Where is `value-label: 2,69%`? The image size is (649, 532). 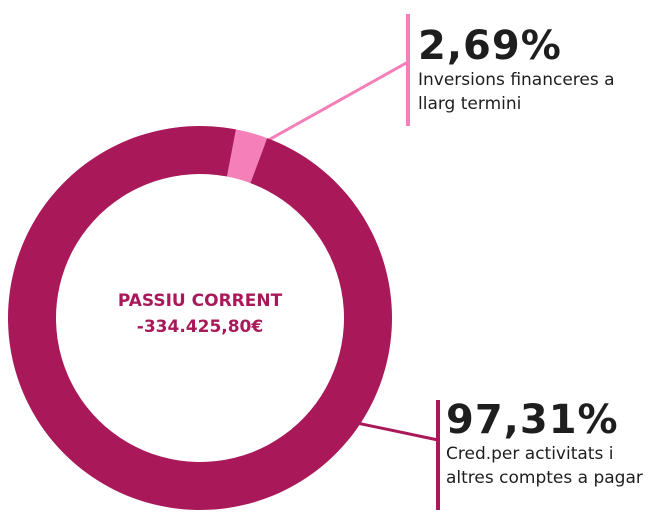
value-label: 2,69% is located at coordinates (490, 46).